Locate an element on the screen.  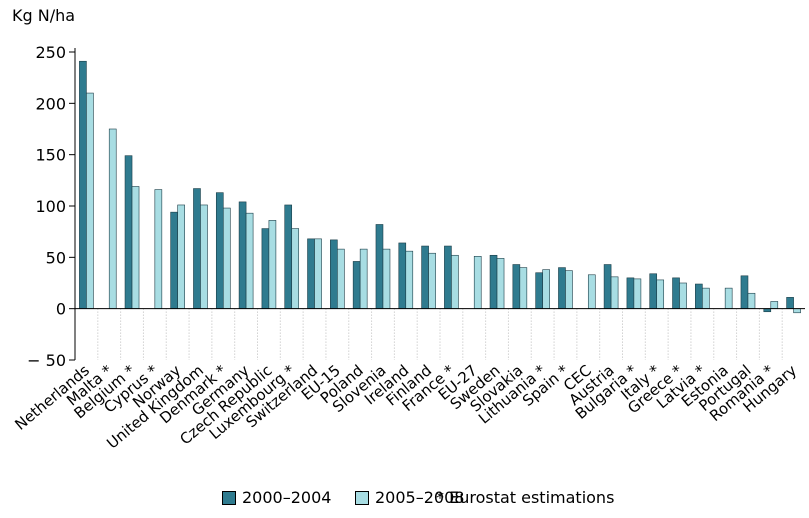
legend-item-series-1: 2000–2004 is located at coordinates (276, 497).